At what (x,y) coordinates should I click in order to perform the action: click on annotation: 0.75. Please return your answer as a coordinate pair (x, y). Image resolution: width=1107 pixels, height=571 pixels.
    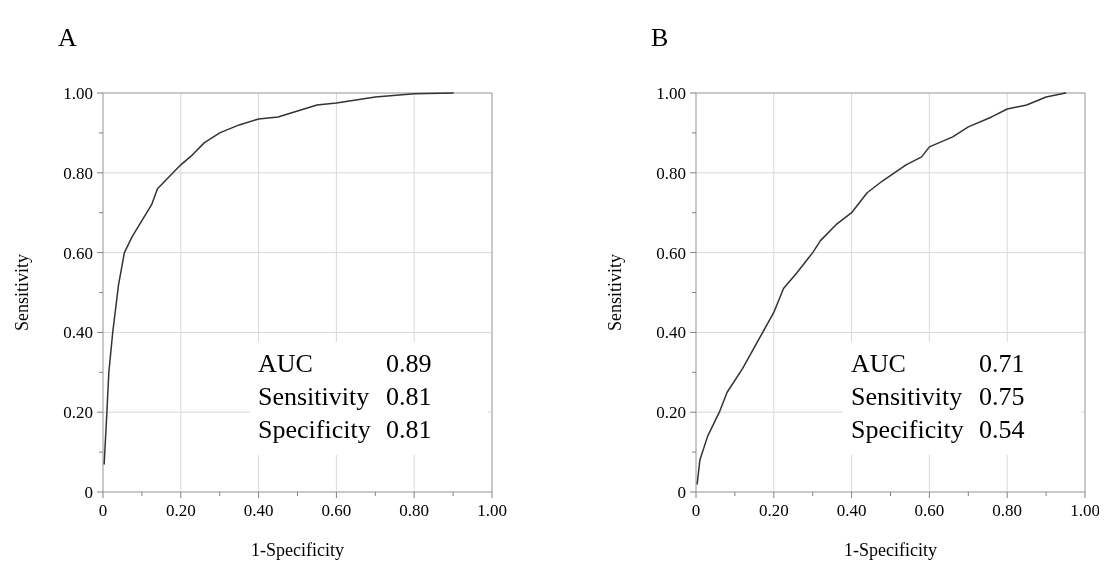
    Looking at the image, I should click on (1002, 396).